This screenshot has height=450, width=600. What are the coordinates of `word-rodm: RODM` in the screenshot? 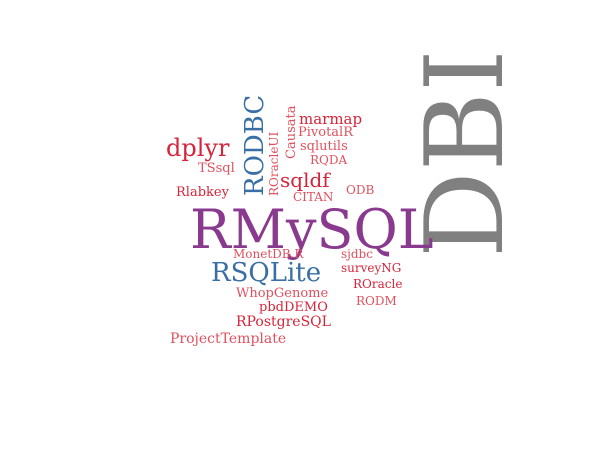 It's located at (376, 301).